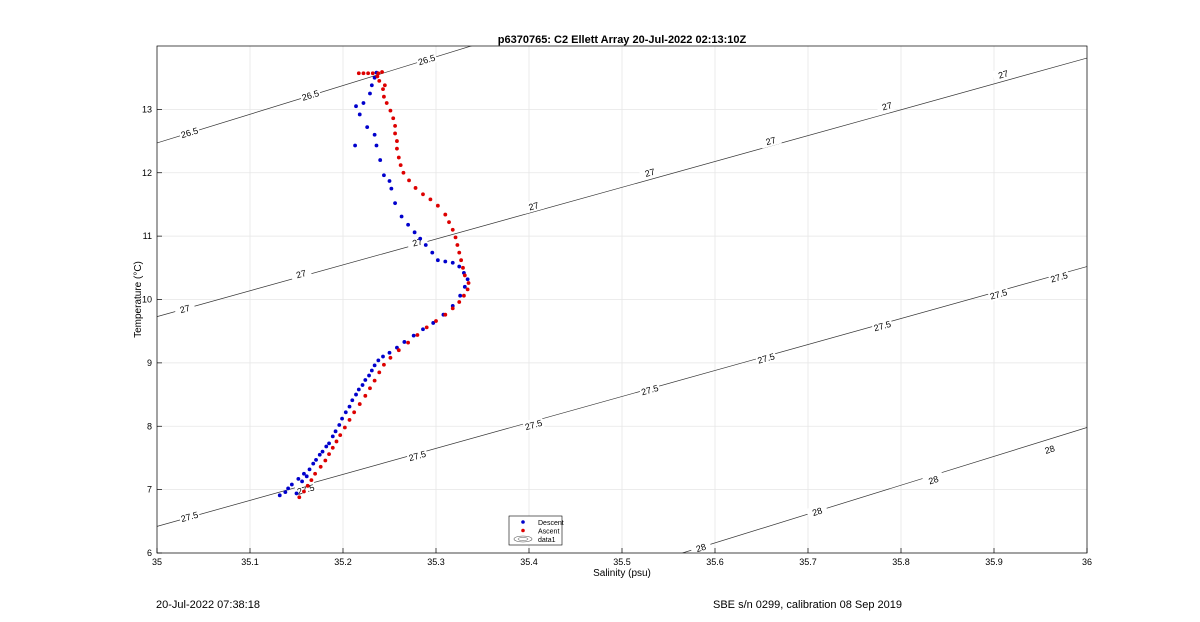 This screenshot has height=622, width=1200. Describe the element at coordinates (436, 562) in the screenshot. I see `x-tick-label: 35.3` at that location.